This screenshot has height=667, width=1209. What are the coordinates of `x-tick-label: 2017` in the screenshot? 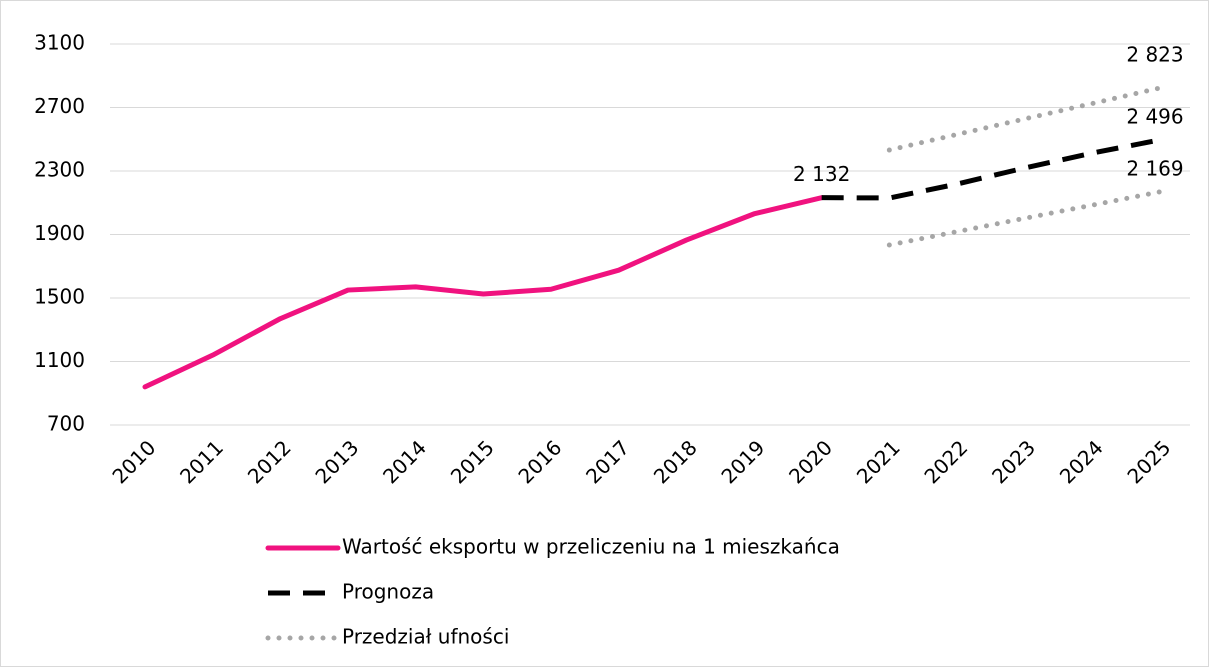 It's located at (607, 461).